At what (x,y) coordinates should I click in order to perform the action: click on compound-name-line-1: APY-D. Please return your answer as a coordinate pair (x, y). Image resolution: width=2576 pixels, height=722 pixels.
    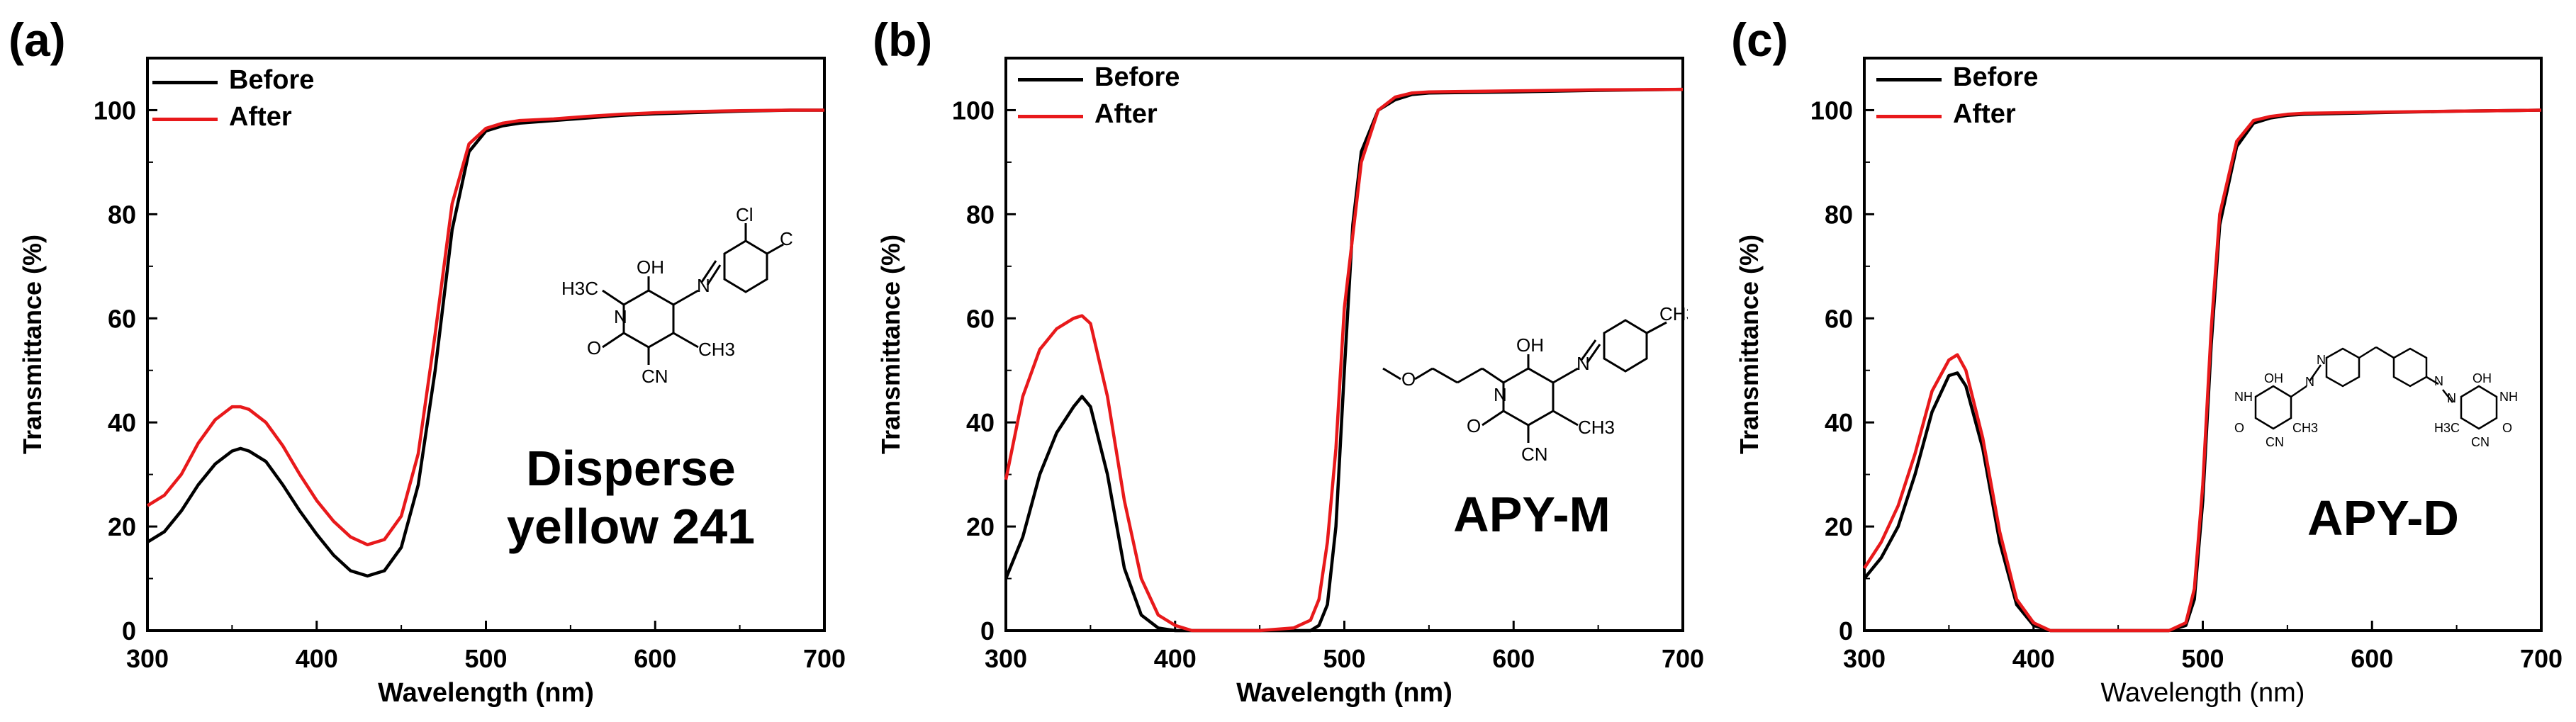
    Looking at the image, I should click on (2383, 518).